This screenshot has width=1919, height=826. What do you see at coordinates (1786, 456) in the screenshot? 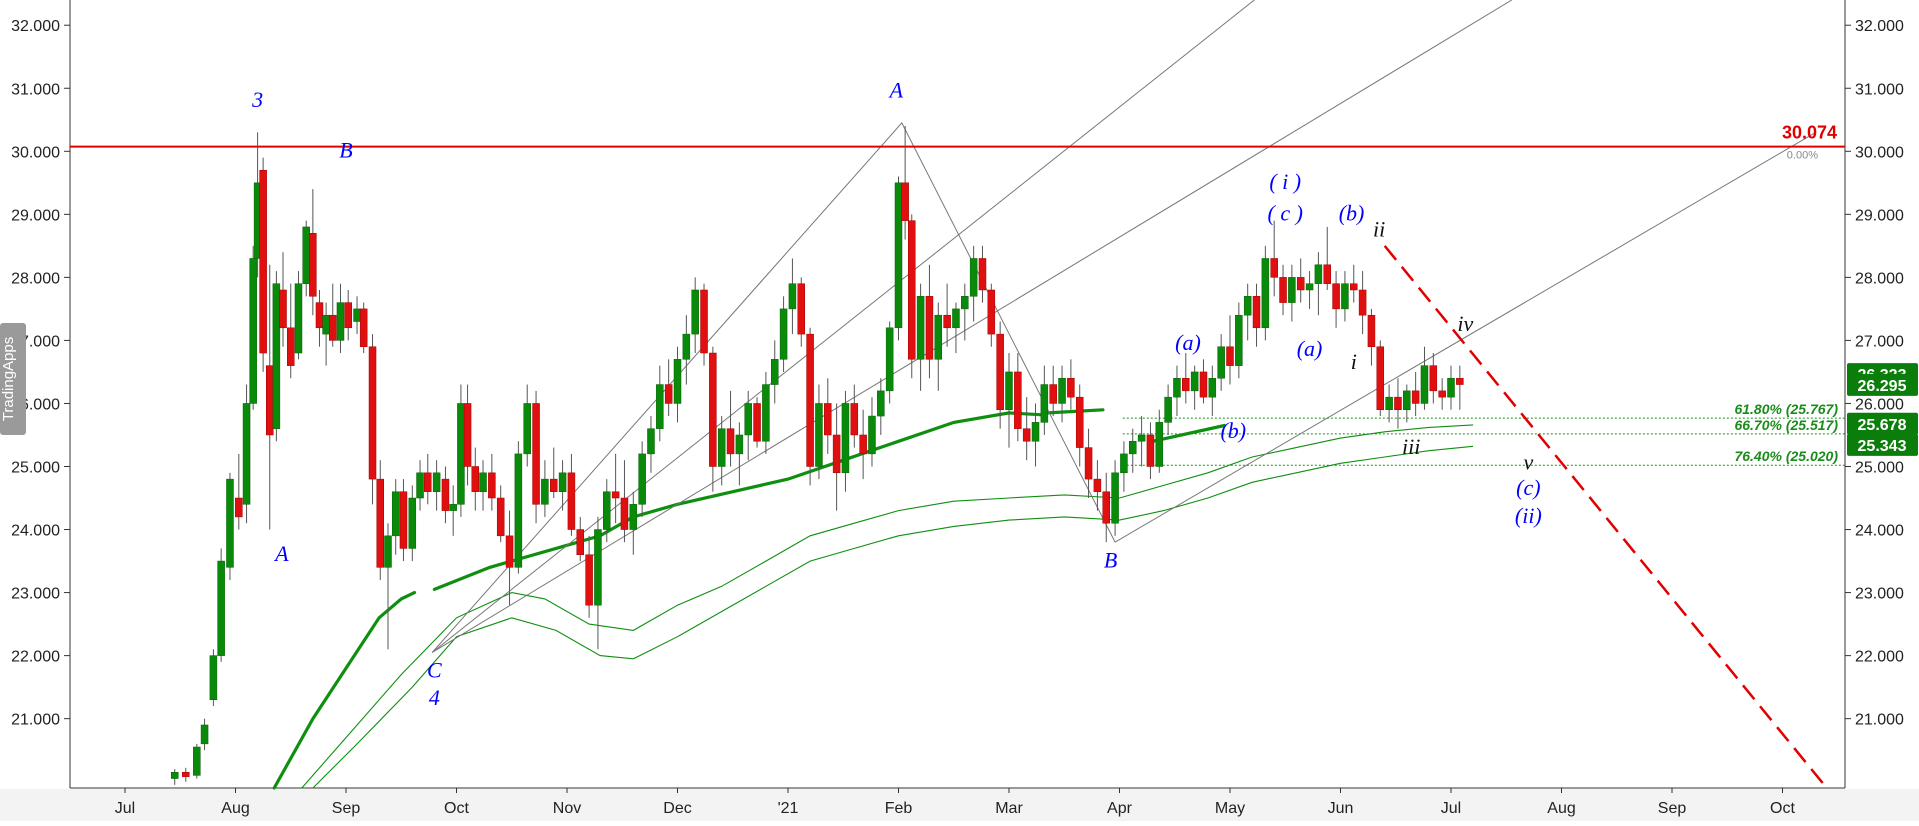
I see `fib-level-label-2: 76.40% (25.020)` at bounding box center [1786, 456].